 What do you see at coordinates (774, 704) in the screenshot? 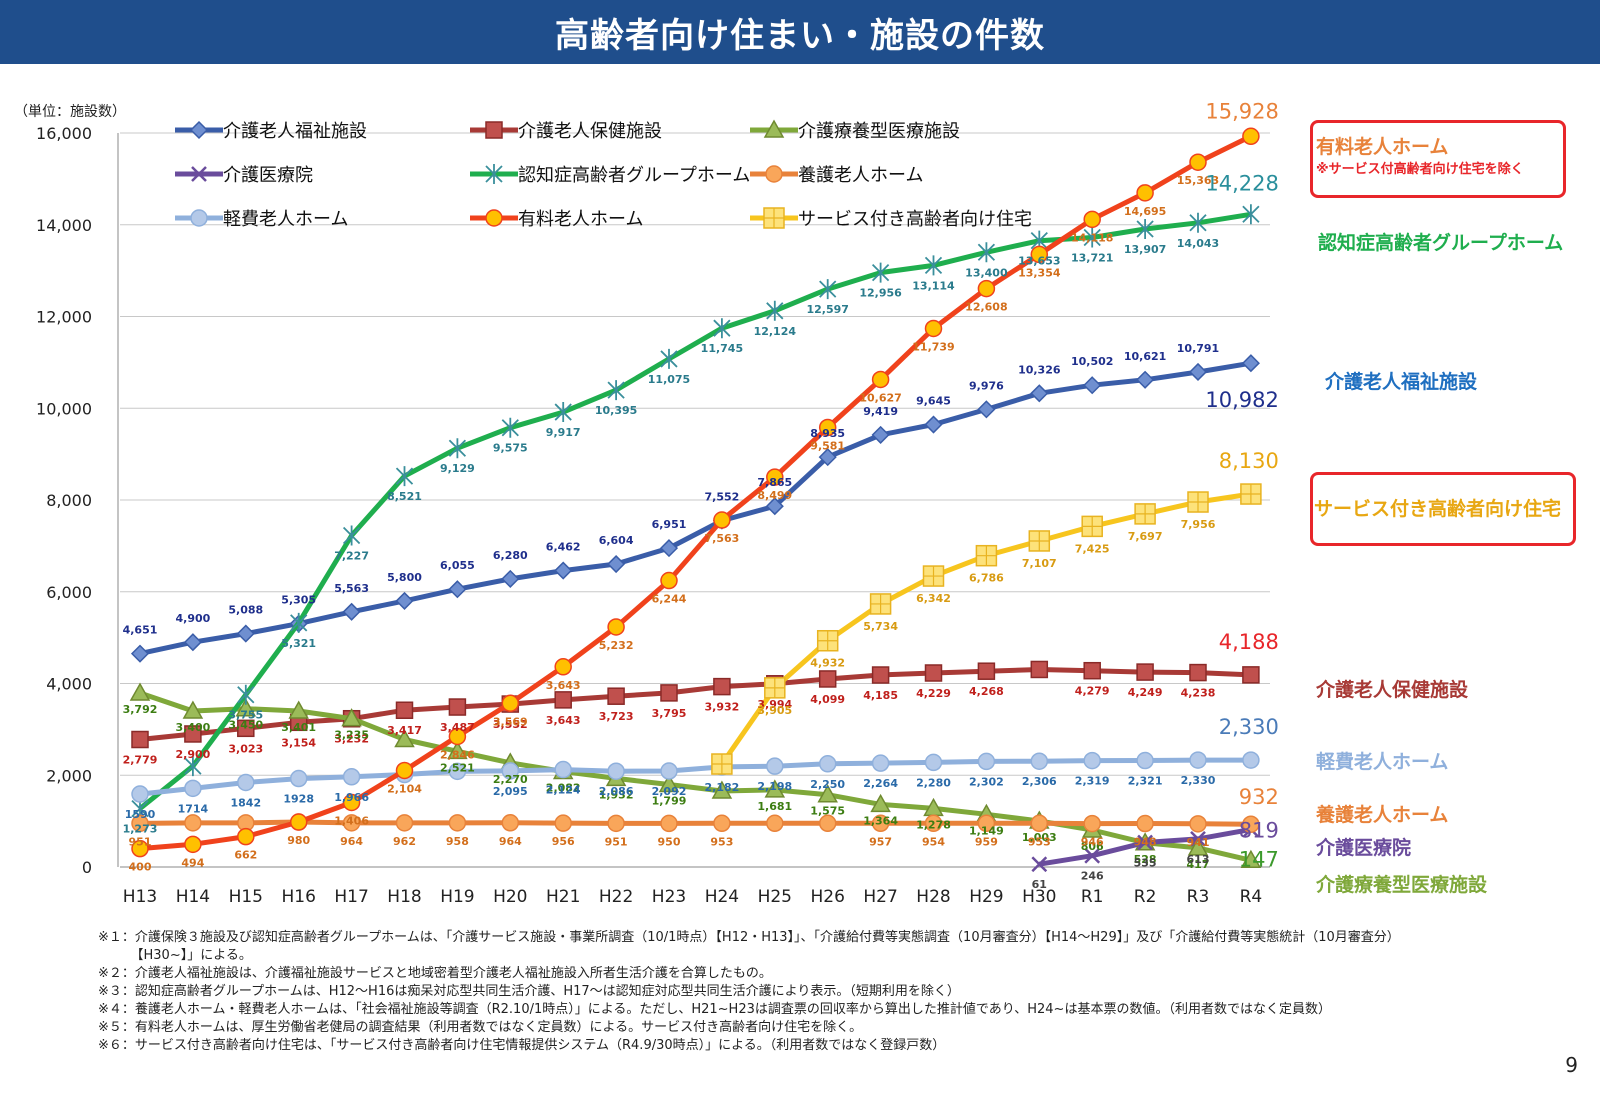
I see `data-label: 3,994` at bounding box center [774, 704].